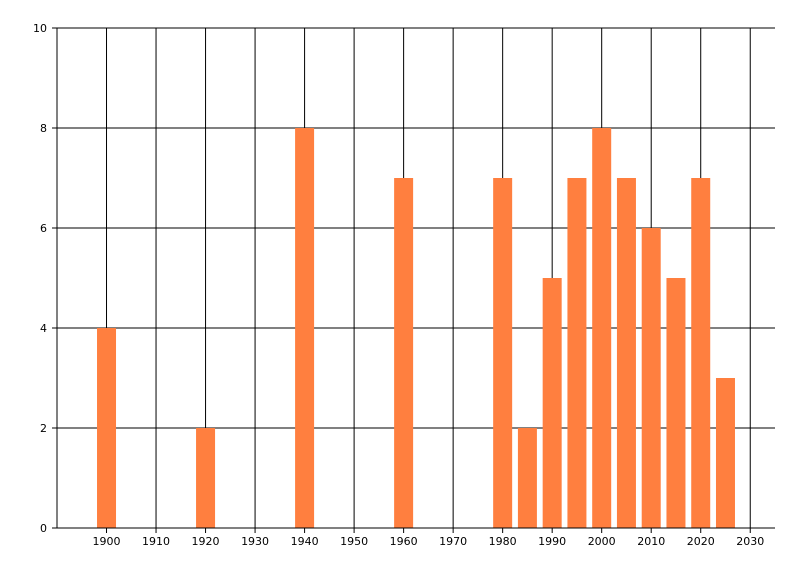 This screenshot has width=800, height=580. I want to click on y-axis-ticks: 0 2 4 6 8 10, so click(45, 278).